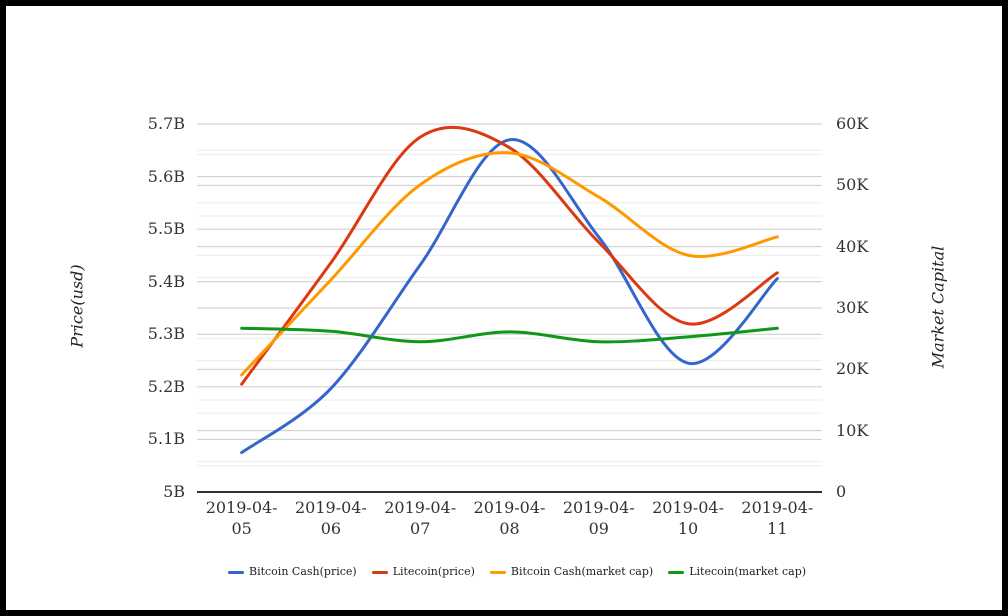 The height and width of the screenshot is (616, 1008). What do you see at coordinates (509, 335) in the screenshot?
I see `series-line-litecoin-market-cap` at bounding box center [509, 335].